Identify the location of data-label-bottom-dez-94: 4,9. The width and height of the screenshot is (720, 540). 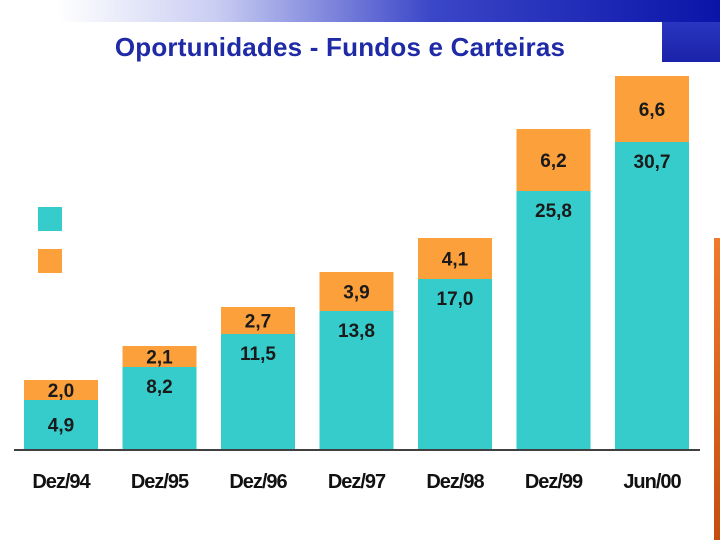
(61, 426).